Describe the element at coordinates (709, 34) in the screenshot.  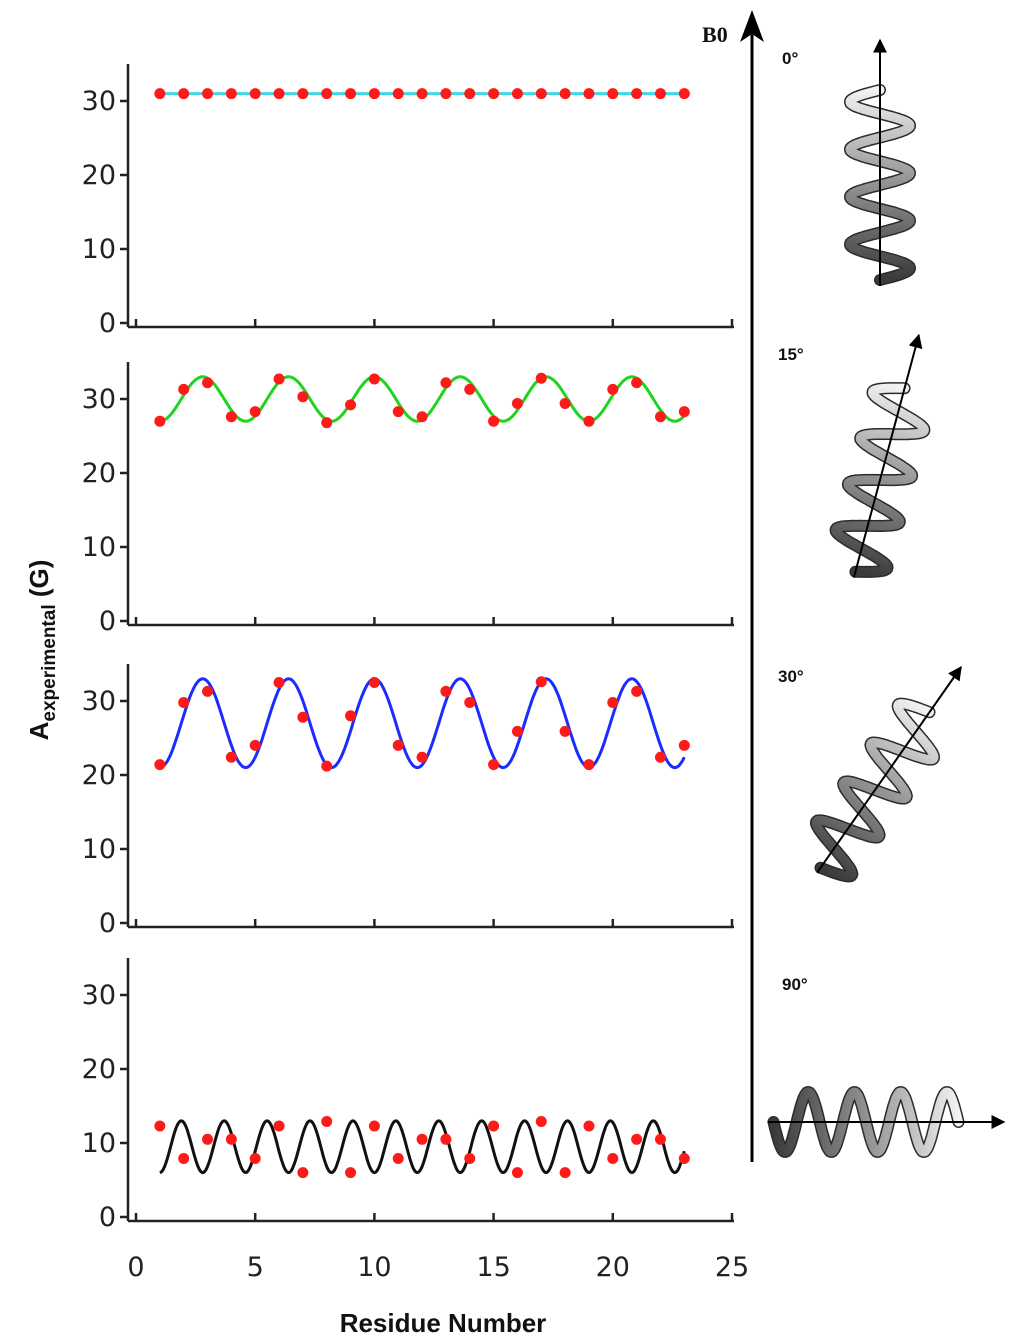
I see `b0-label-main: B` at that location.